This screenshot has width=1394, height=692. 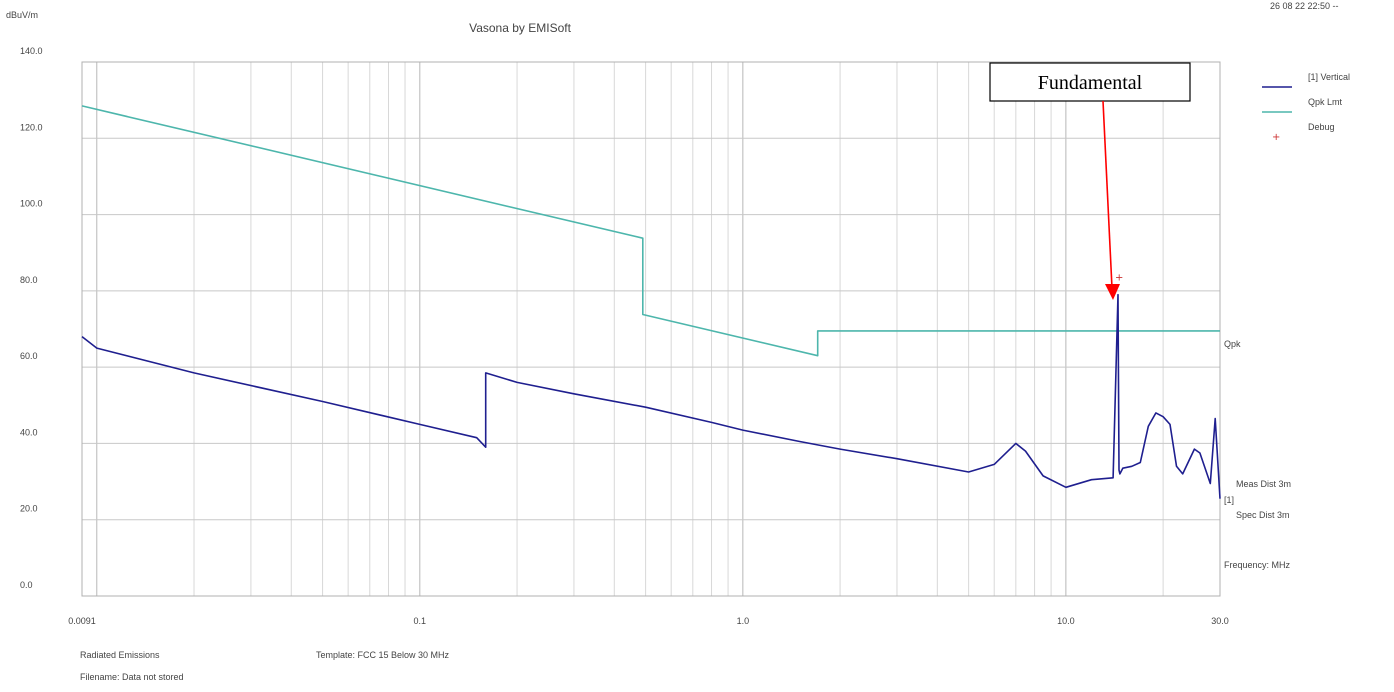 I want to click on legend-label: Debug, so click(x=1321, y=127).